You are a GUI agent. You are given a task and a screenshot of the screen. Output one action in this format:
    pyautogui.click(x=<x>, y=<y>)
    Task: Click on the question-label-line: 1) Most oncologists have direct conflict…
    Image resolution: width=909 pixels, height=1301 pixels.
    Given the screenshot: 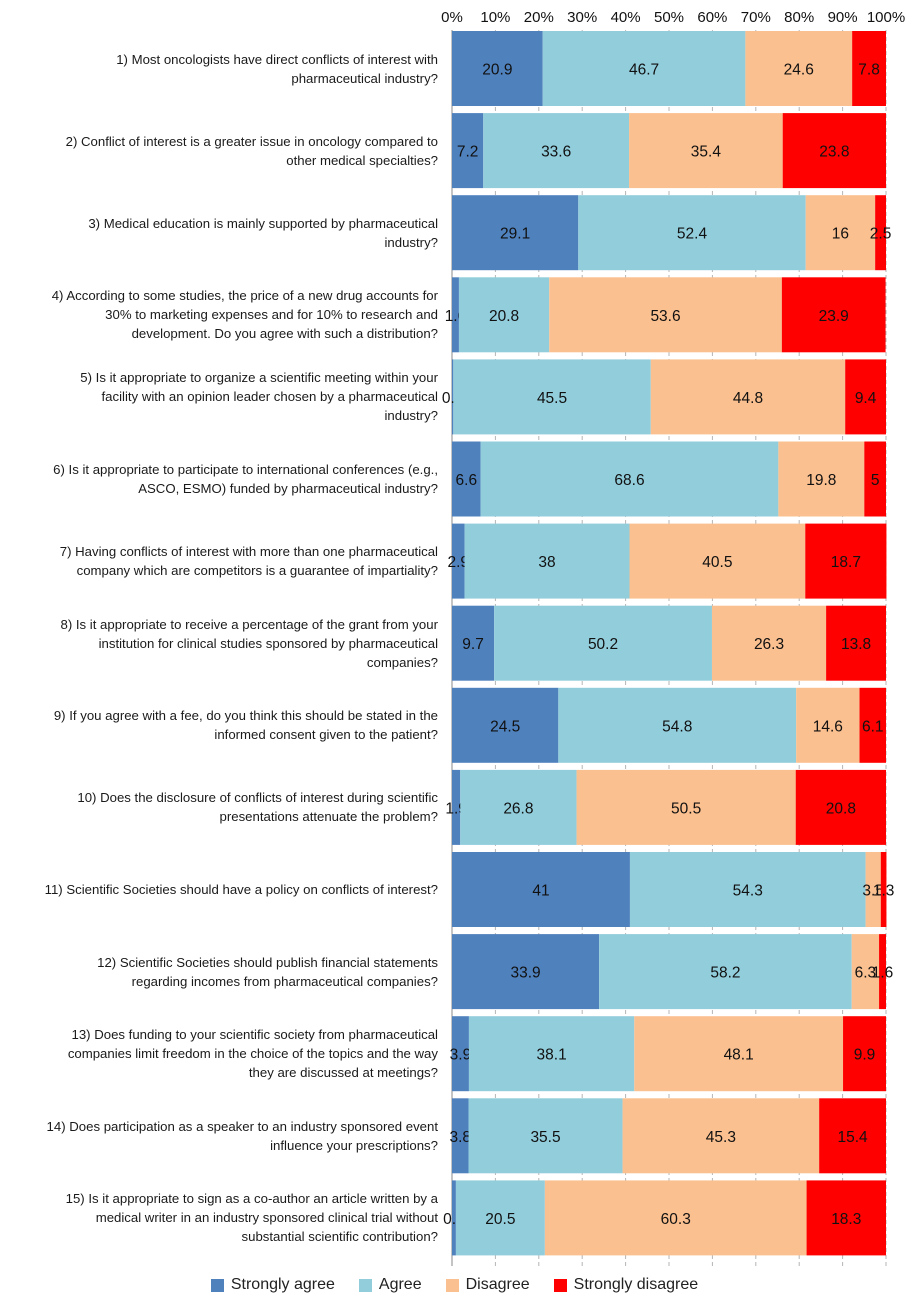 What is the action you would take?
    pyautogui.click(x=277, y=59)
    